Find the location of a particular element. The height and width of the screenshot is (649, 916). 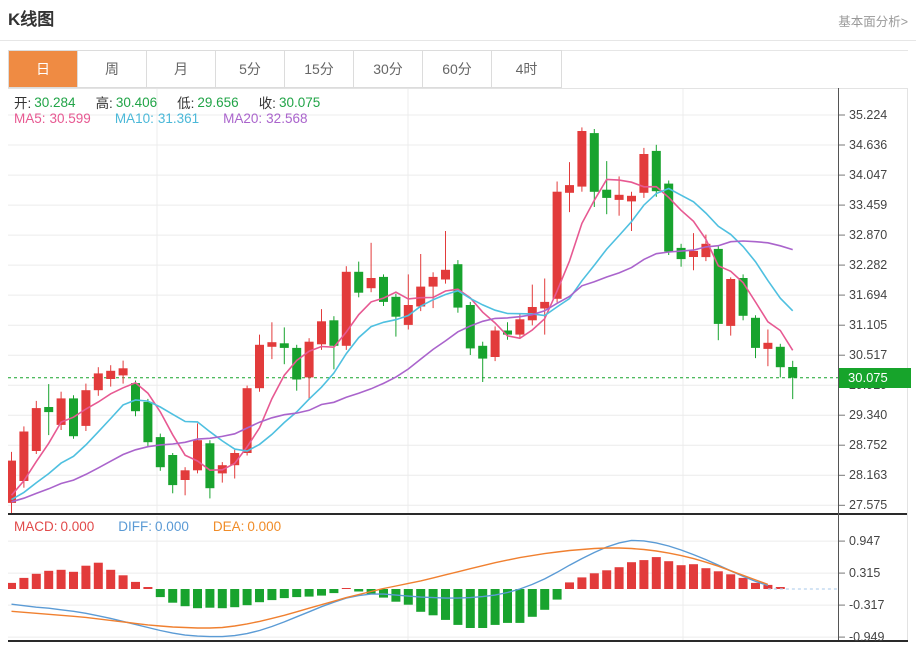

ma-row: MA5: 30.599 MA10: 31.361 MA20: 32.568 is located at coordinates (172, 118).